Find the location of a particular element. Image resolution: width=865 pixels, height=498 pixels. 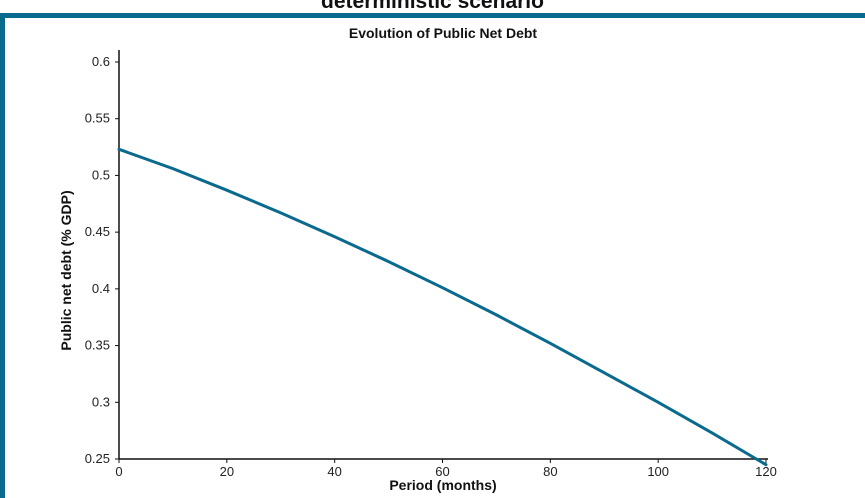

x-tick-label: 0 is located at coordinates (118, 471).